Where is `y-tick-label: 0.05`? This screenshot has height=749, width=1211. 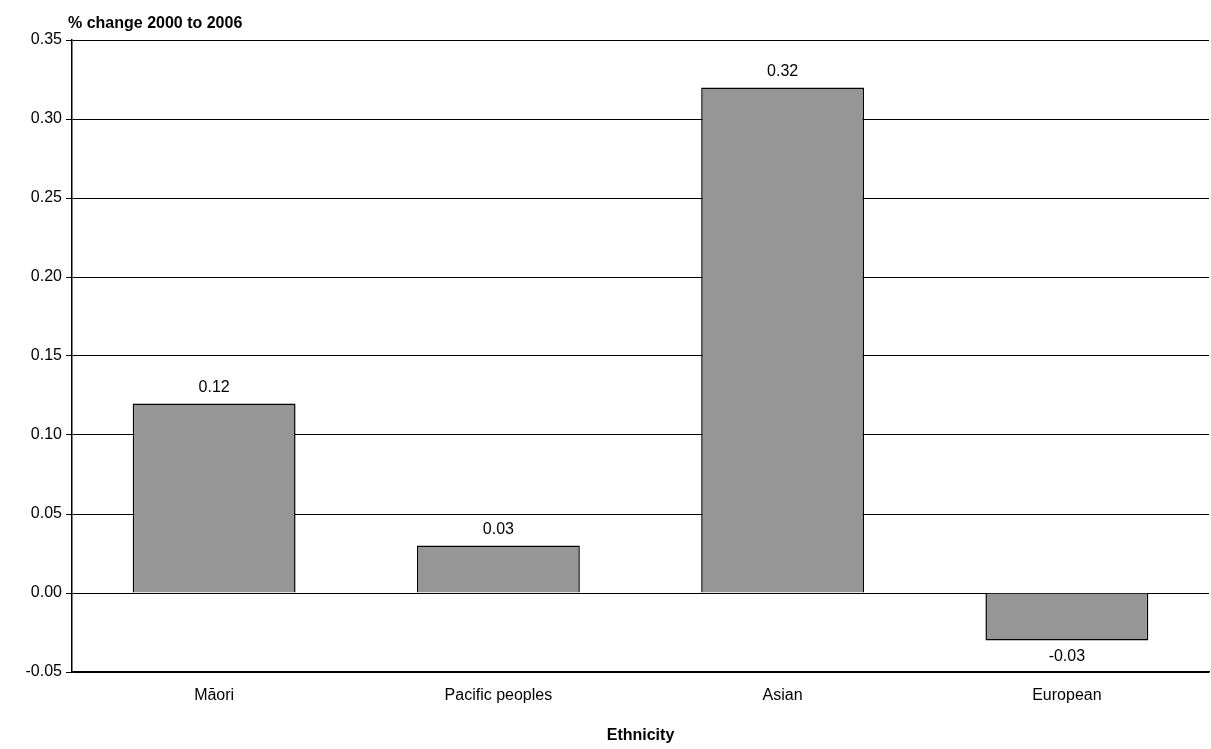
y-tick-label: 0.05 is located at coordinates (46, 513).